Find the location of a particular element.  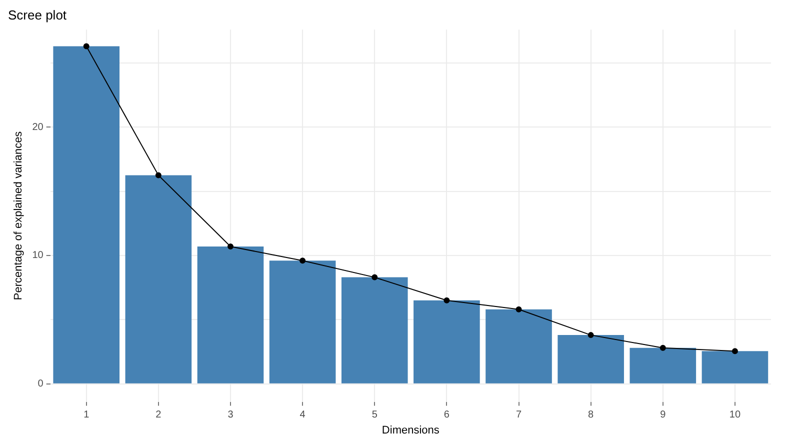

x-tick-label: 1 is located at coordinates (87, 415).